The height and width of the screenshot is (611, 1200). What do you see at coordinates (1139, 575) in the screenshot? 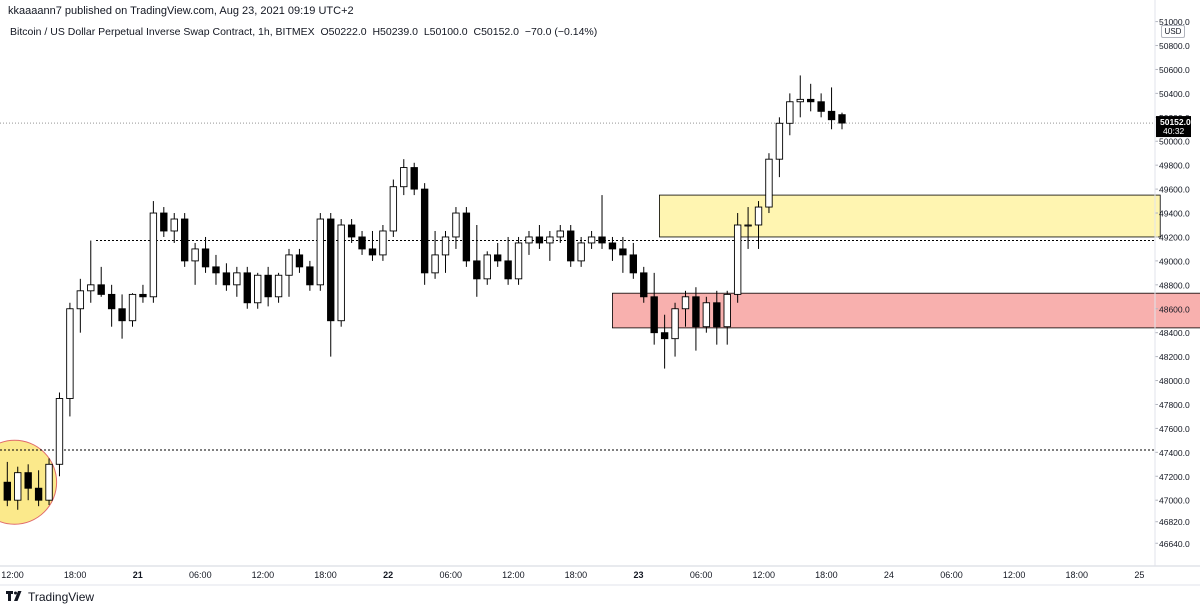
I see `x-tick-label: 25` at bounding box center [1139, 575].